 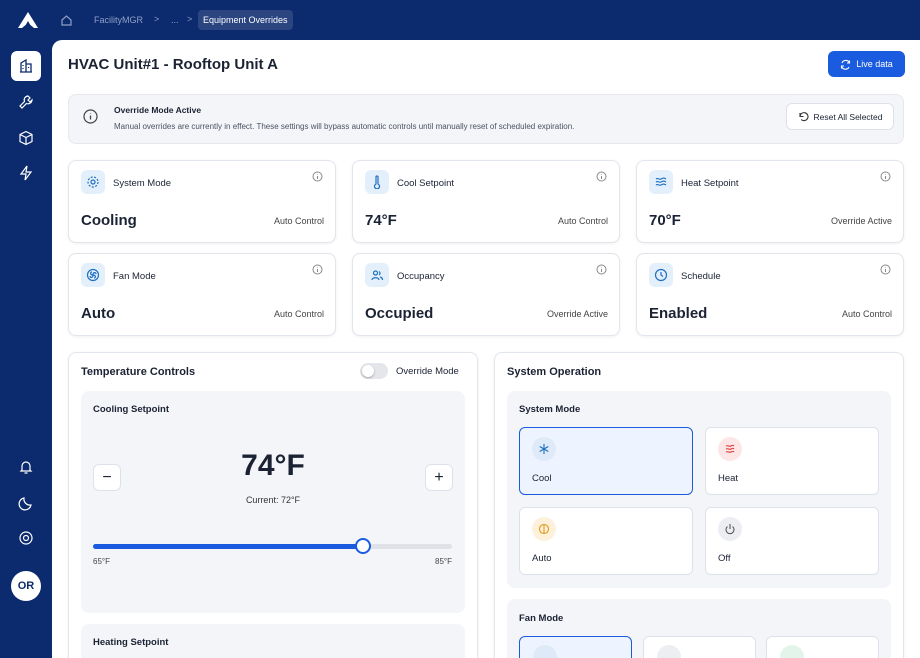 I want to click on increase-button: +, so click(x=439, y=477).